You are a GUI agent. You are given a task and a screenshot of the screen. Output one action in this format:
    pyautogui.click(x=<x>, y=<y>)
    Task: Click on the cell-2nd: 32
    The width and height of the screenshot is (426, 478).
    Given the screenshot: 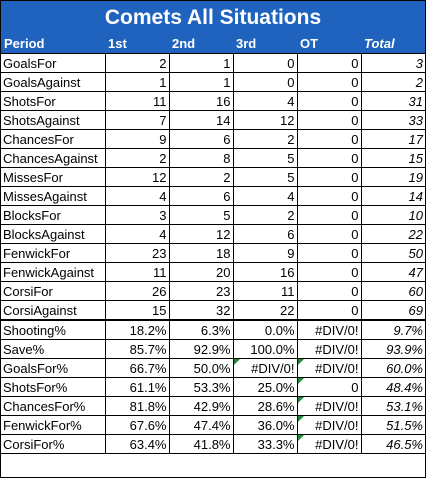 What is the action you would take?
    pyautogui.click(x=201, y=310)
    